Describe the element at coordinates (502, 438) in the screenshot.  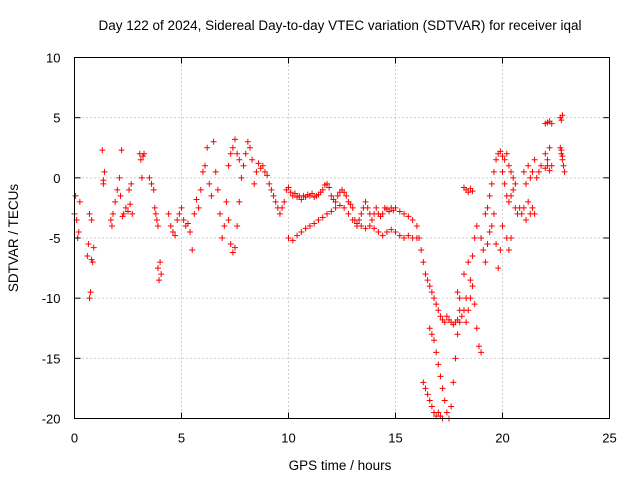
I see `x-tick-label: 20` at that location.